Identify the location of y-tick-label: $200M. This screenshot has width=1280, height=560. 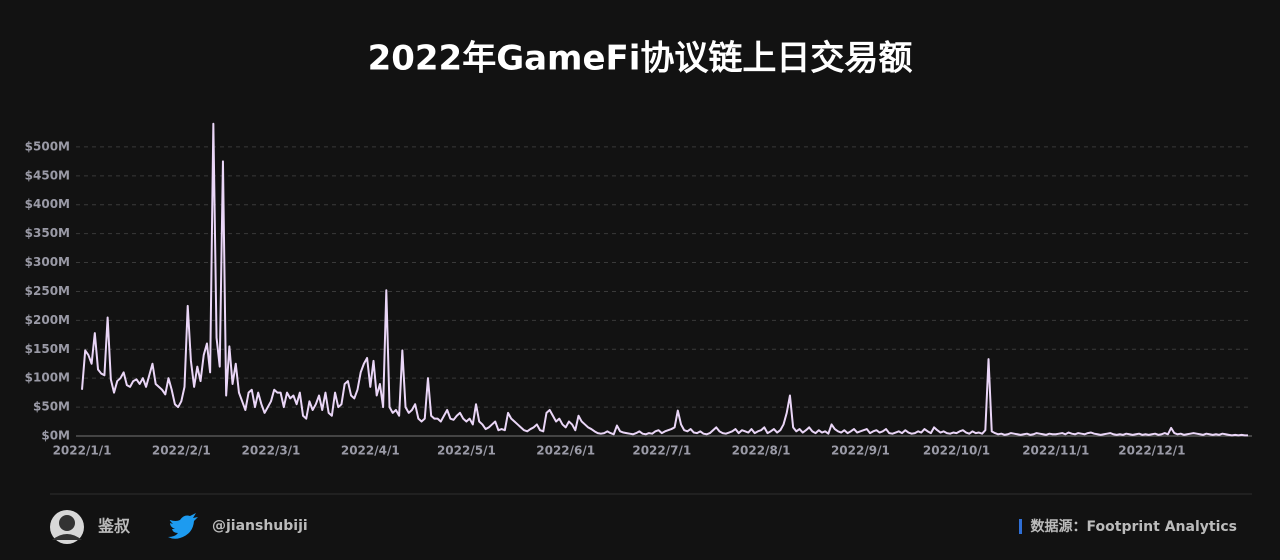
(47, 320).